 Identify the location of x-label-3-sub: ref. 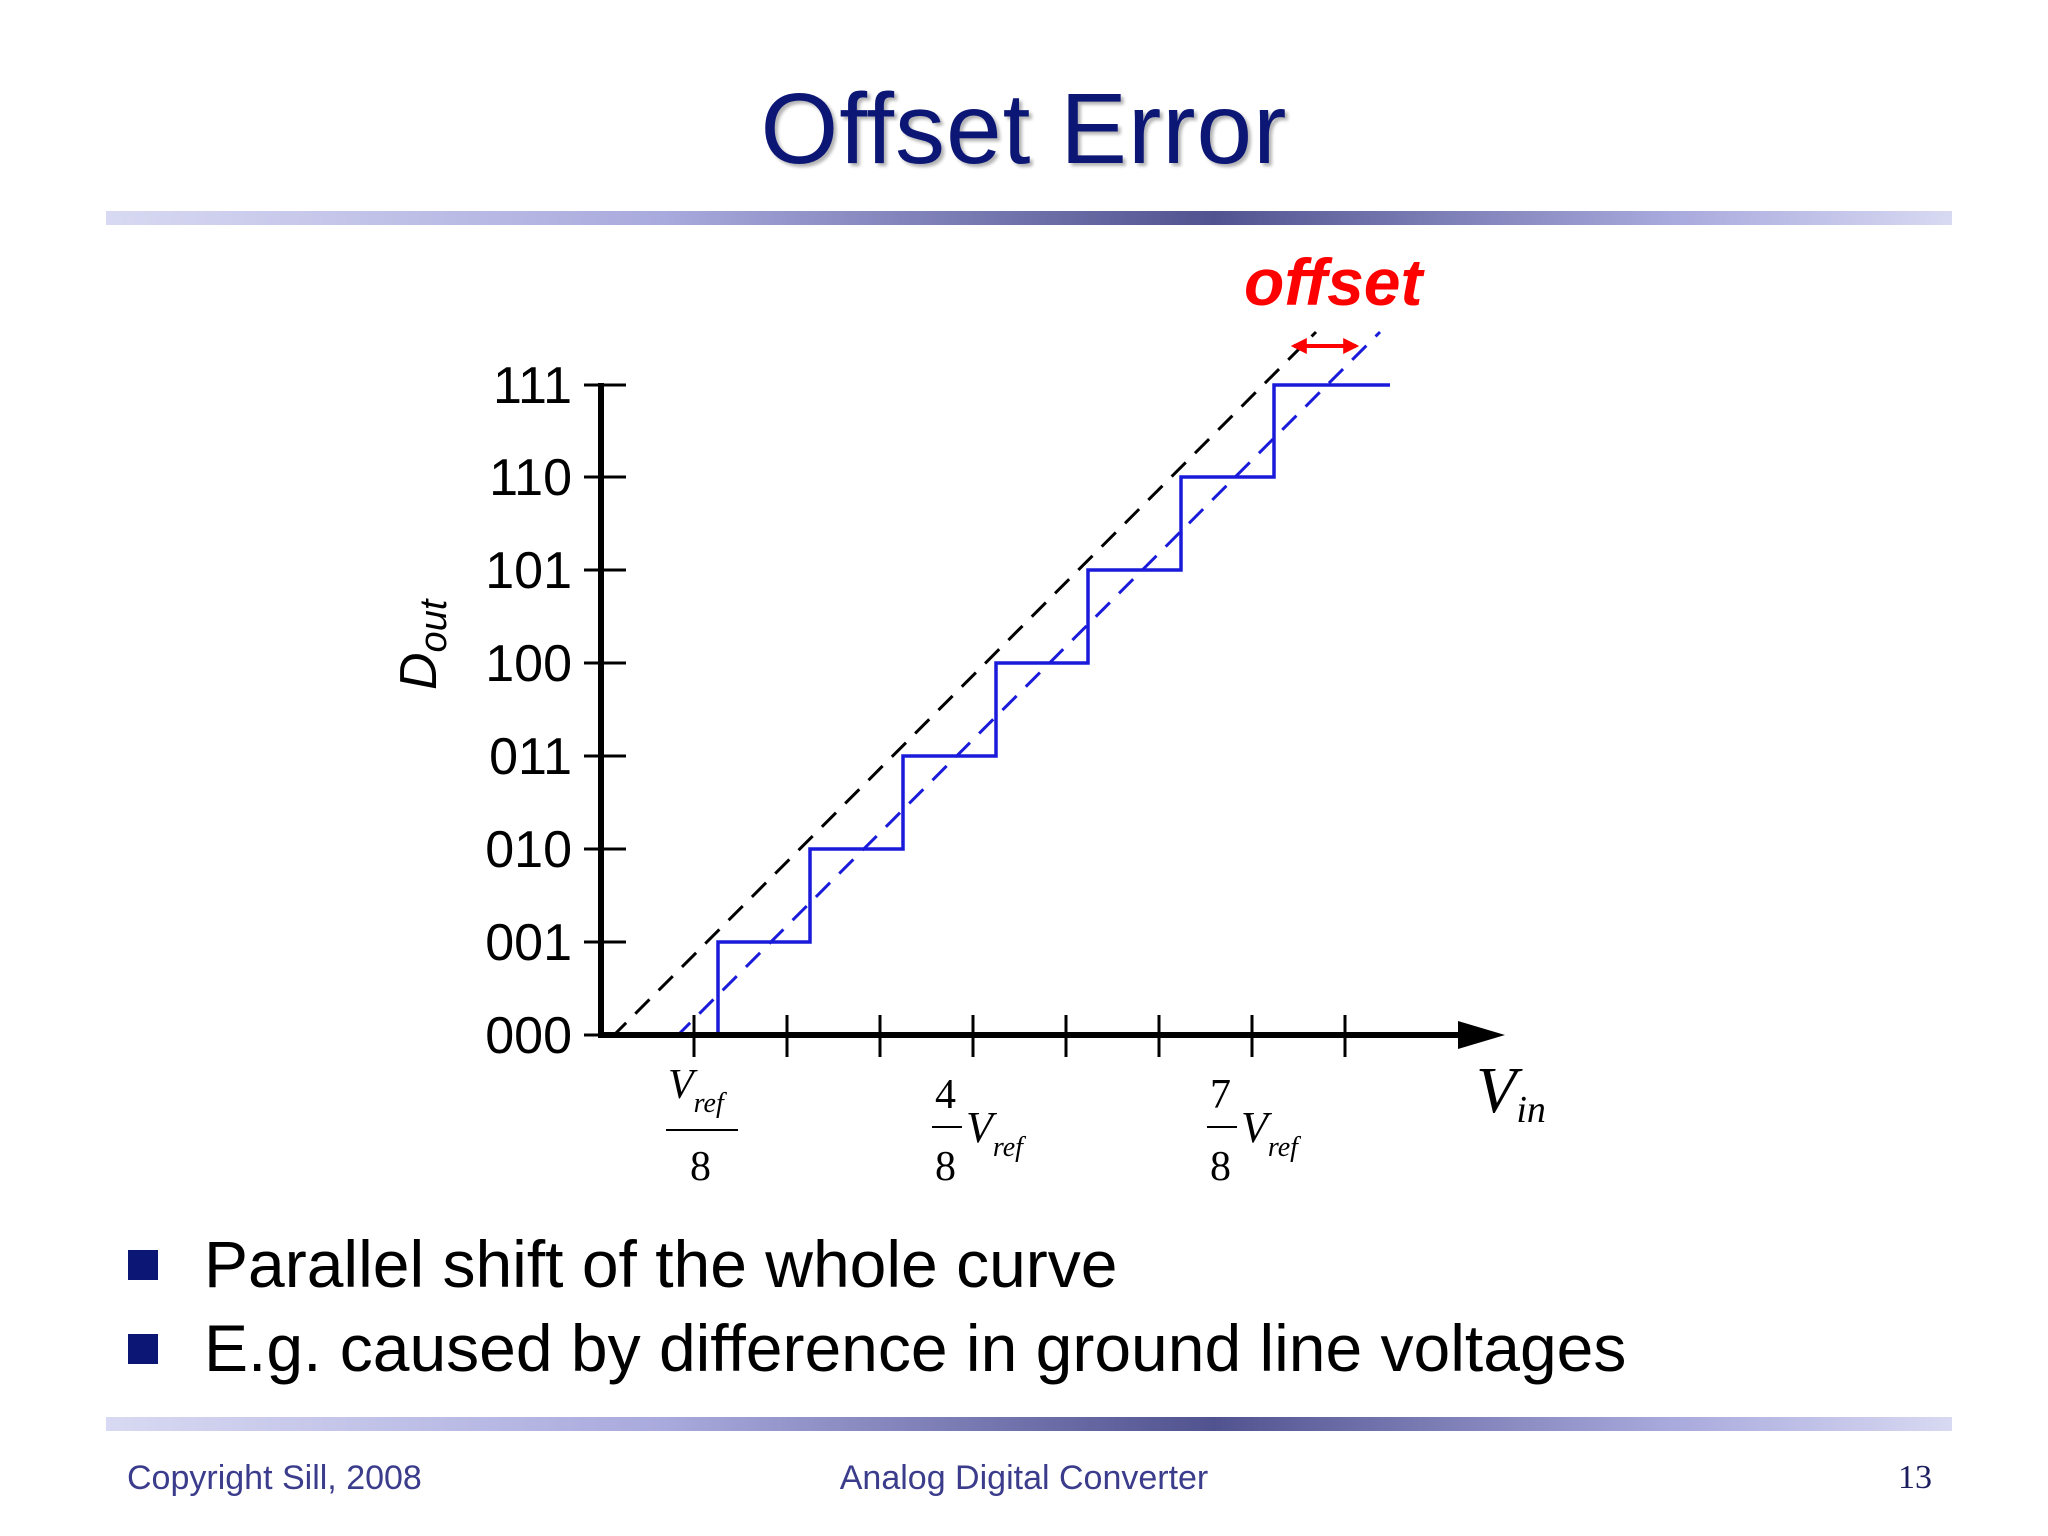
(1284, 1147).